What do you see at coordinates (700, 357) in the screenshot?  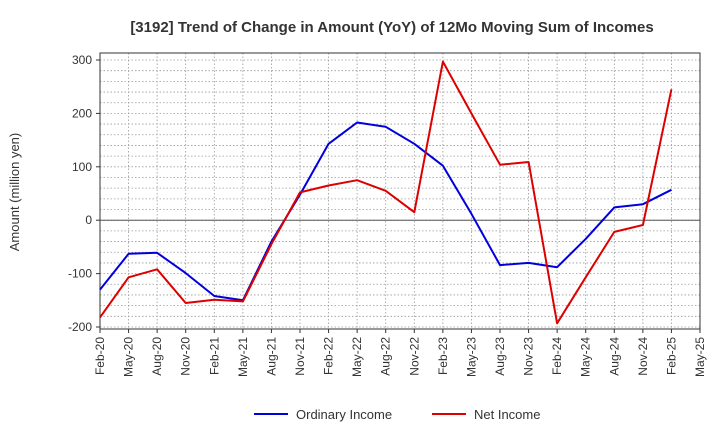 I see `x-tick-label: May-25` at bounding box center [700, 357].